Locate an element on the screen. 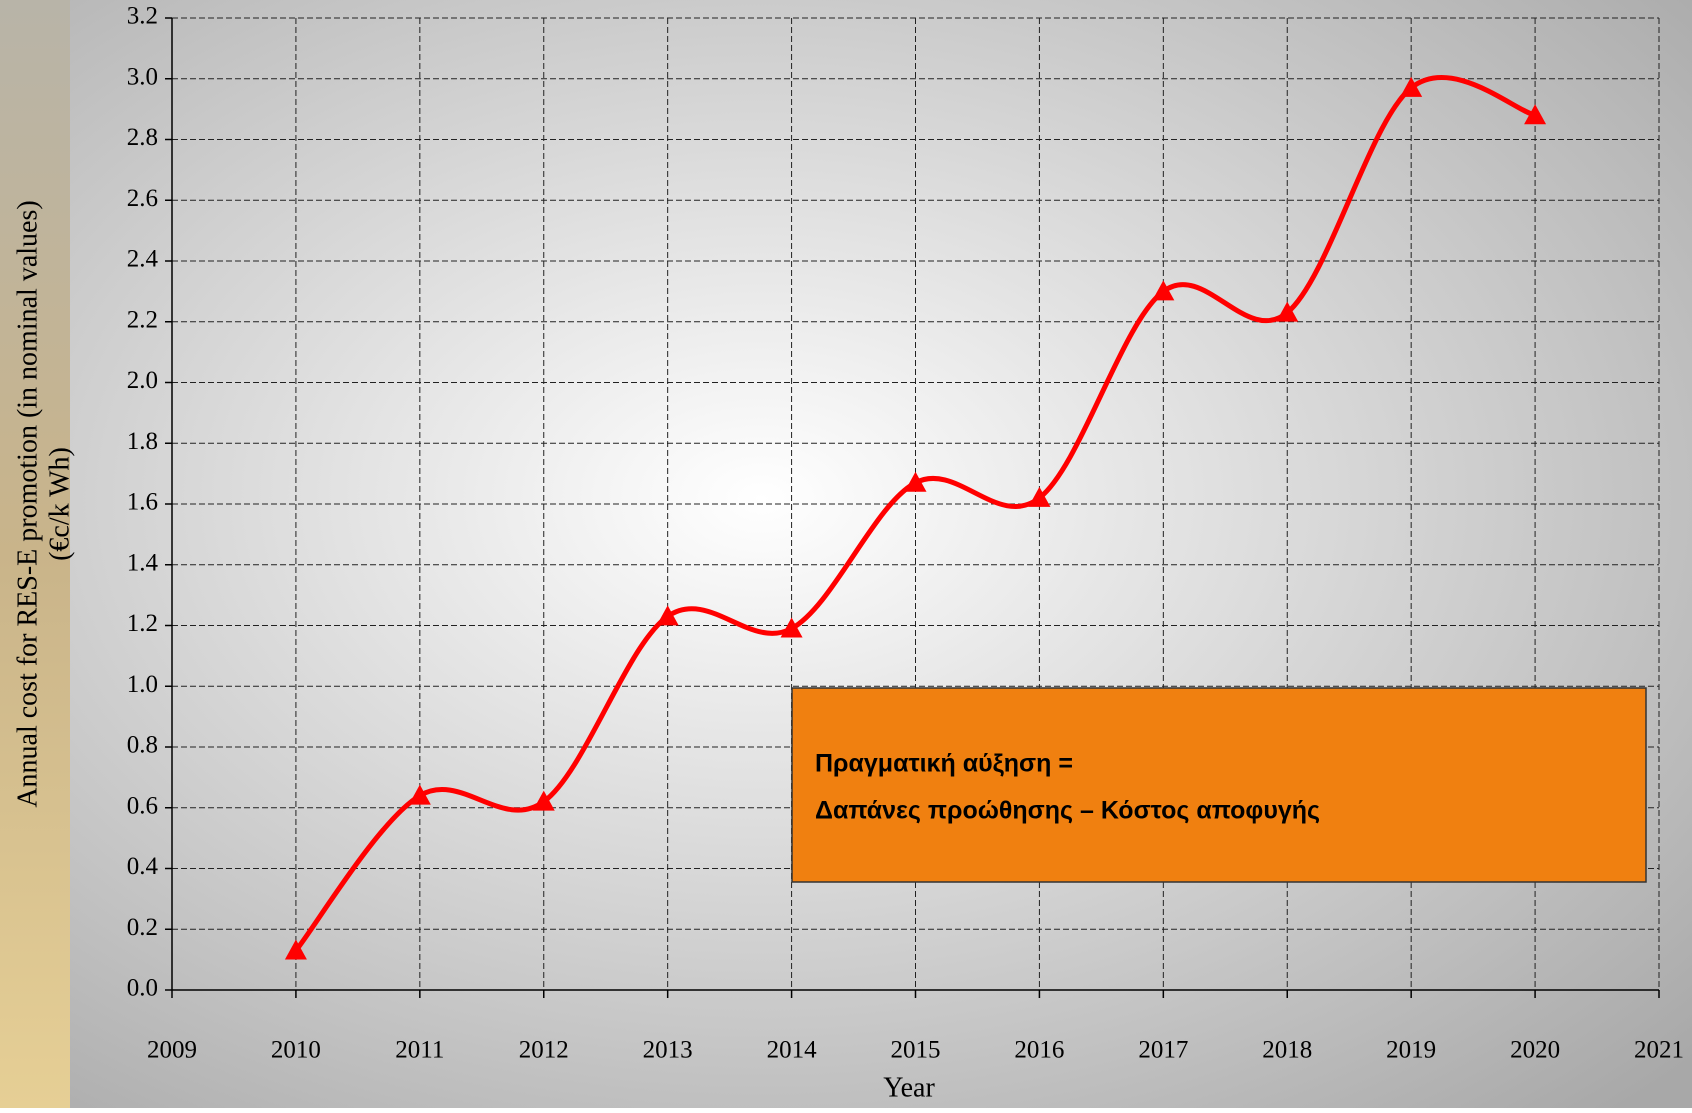 The width and height of the screenshot is (1692, 1113). y-tick-label: 2.8 is located at coordinates (142, 137).